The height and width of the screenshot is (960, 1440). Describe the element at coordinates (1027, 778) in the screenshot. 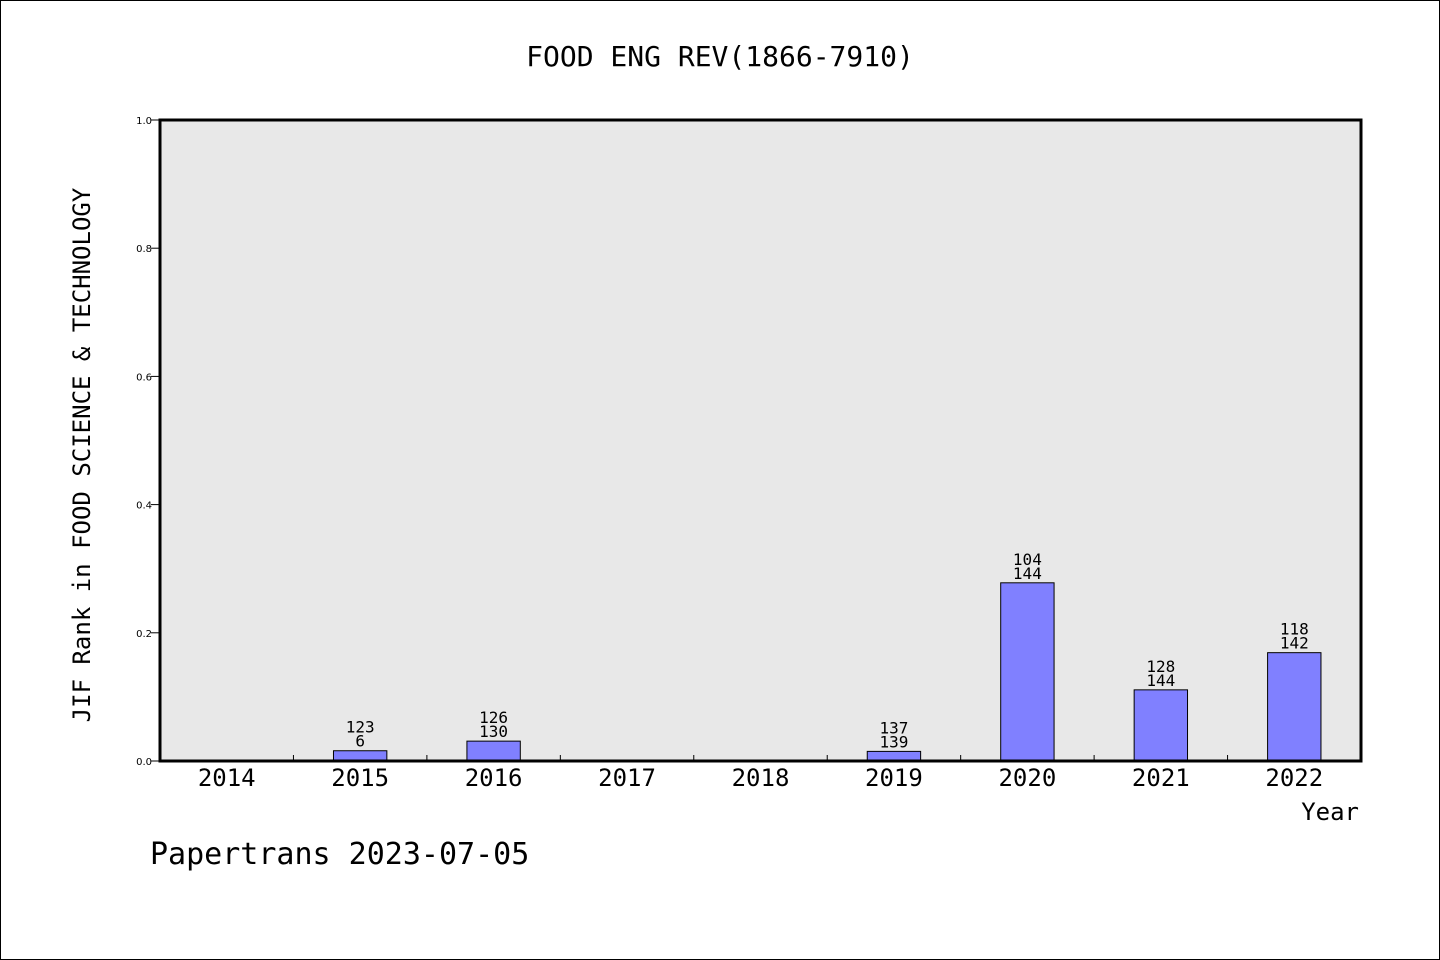

I see `x-tick-label: 2020` at that location.